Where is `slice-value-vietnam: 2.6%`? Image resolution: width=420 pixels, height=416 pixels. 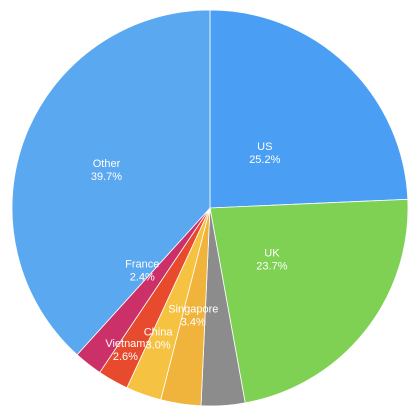
slice-value-vietnam: 2.6% is located at coordinates (125, 357).